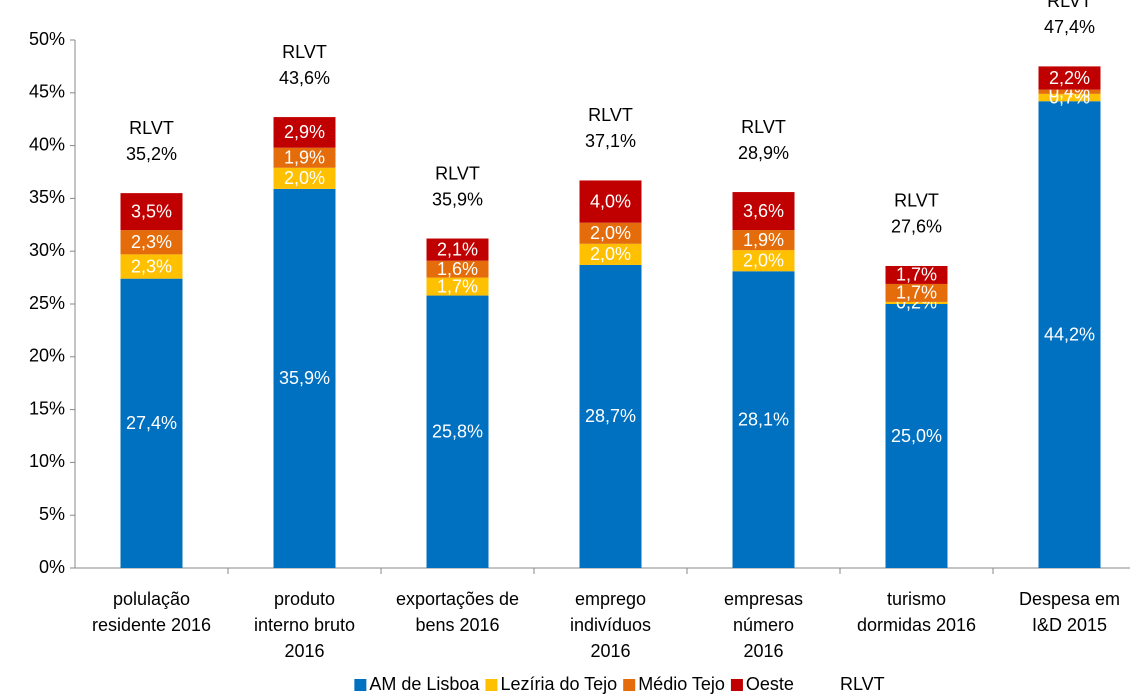 This screenshot has width=1134, height=695. What do you see at coordinates (916, 625) in the screenshot?
I see `x-tick-label: dormidas 2016` at bounding box center [916, 625].